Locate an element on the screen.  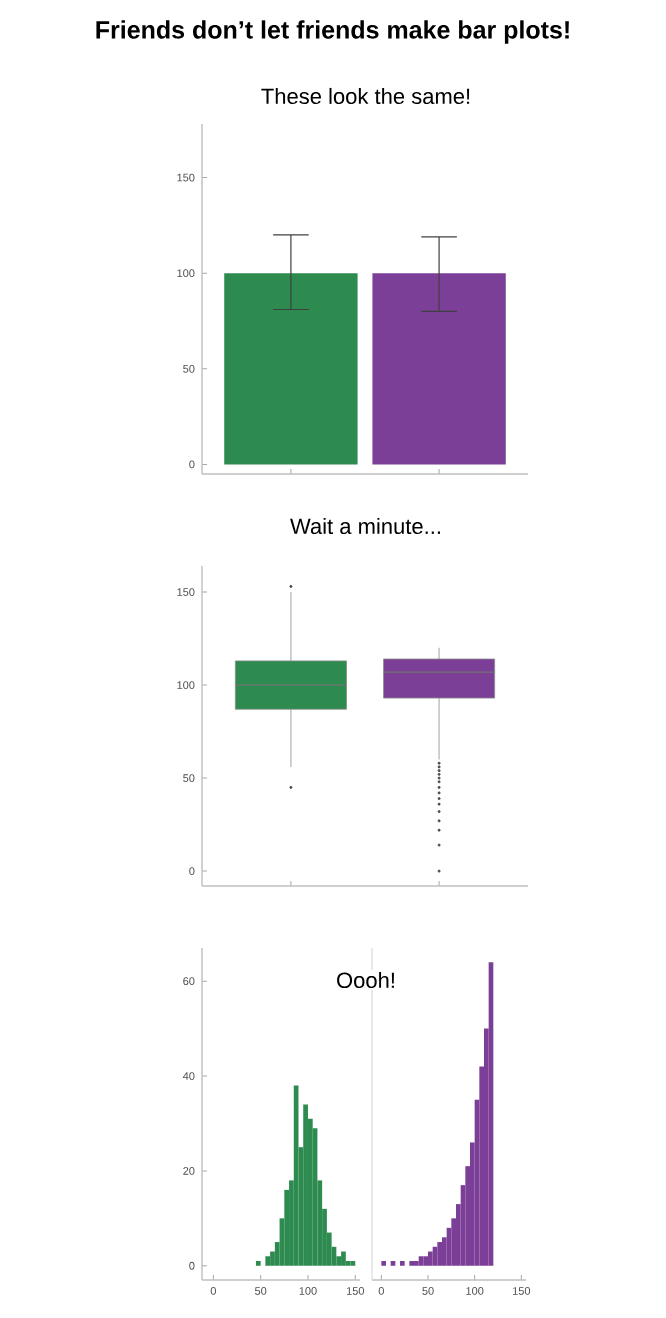
chart-subtitle: These look the same! is located at coordinates (365, 96).